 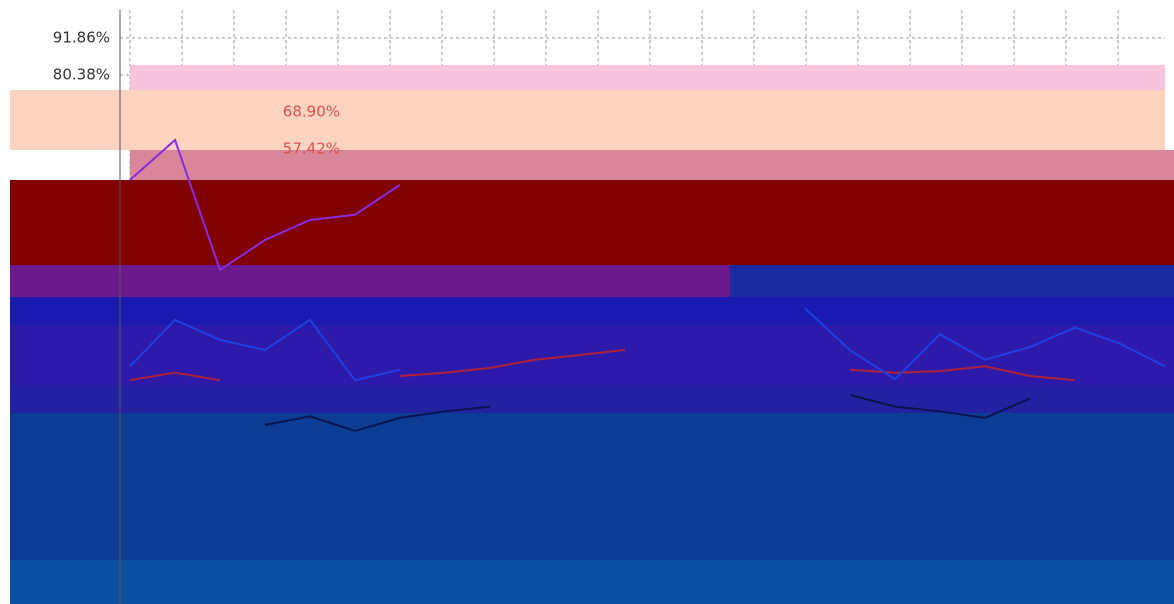 I want to click on y-tick-label: 91.86%, so click(x=81, y=38).